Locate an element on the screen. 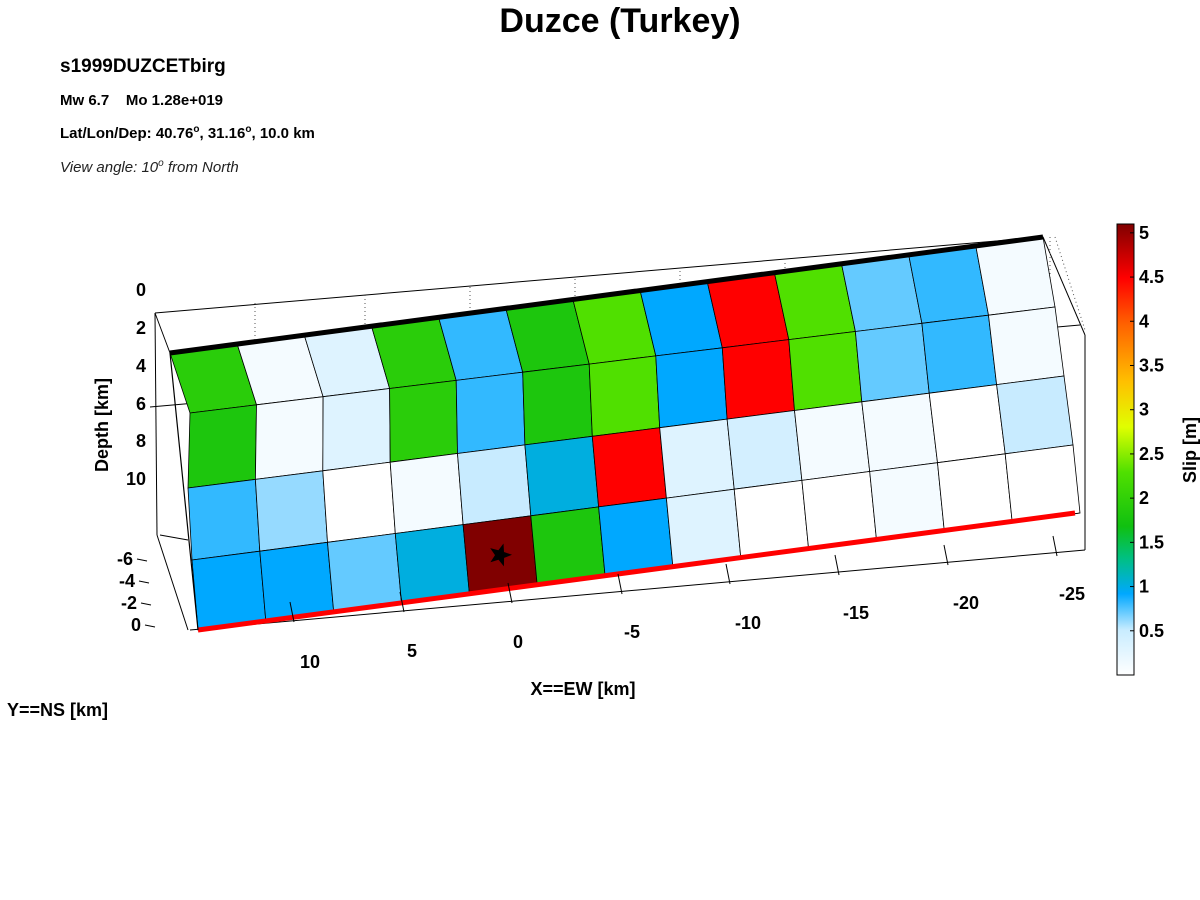 Image resolution: width=1200 pixels, height=900 pixels. colorbar: 0.5 1 1.5 2 2.5 3 3.5 4 4.5 5 Slip [m] is located at coordinates (1158, 449).